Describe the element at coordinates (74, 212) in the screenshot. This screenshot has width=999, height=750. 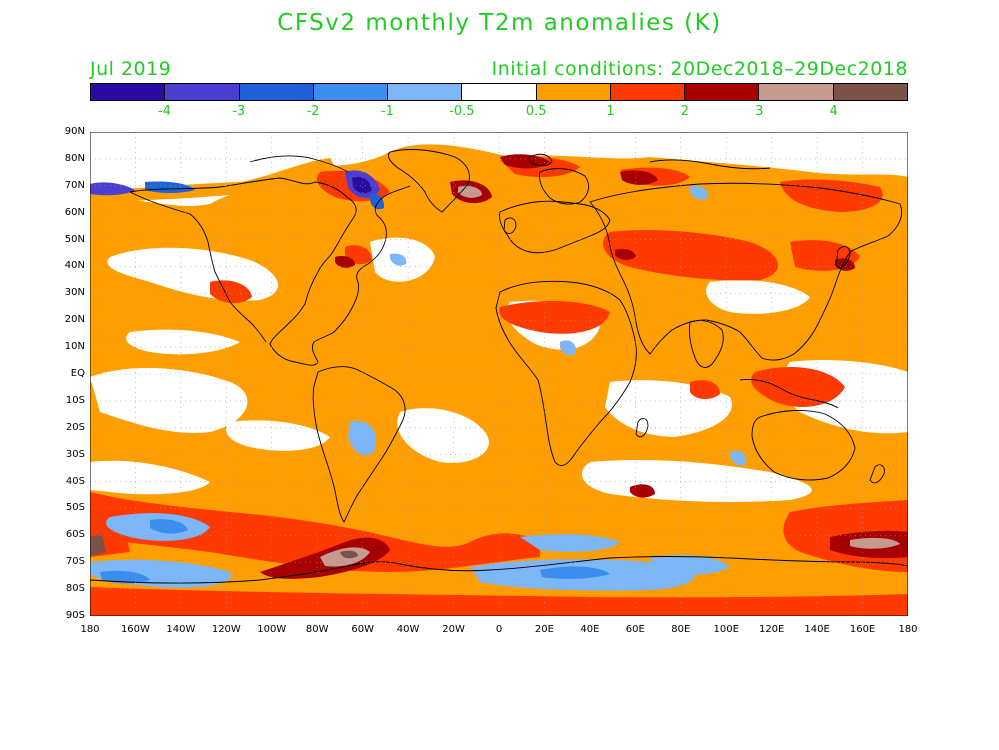
I see `latitude-label: 60N` at that location.